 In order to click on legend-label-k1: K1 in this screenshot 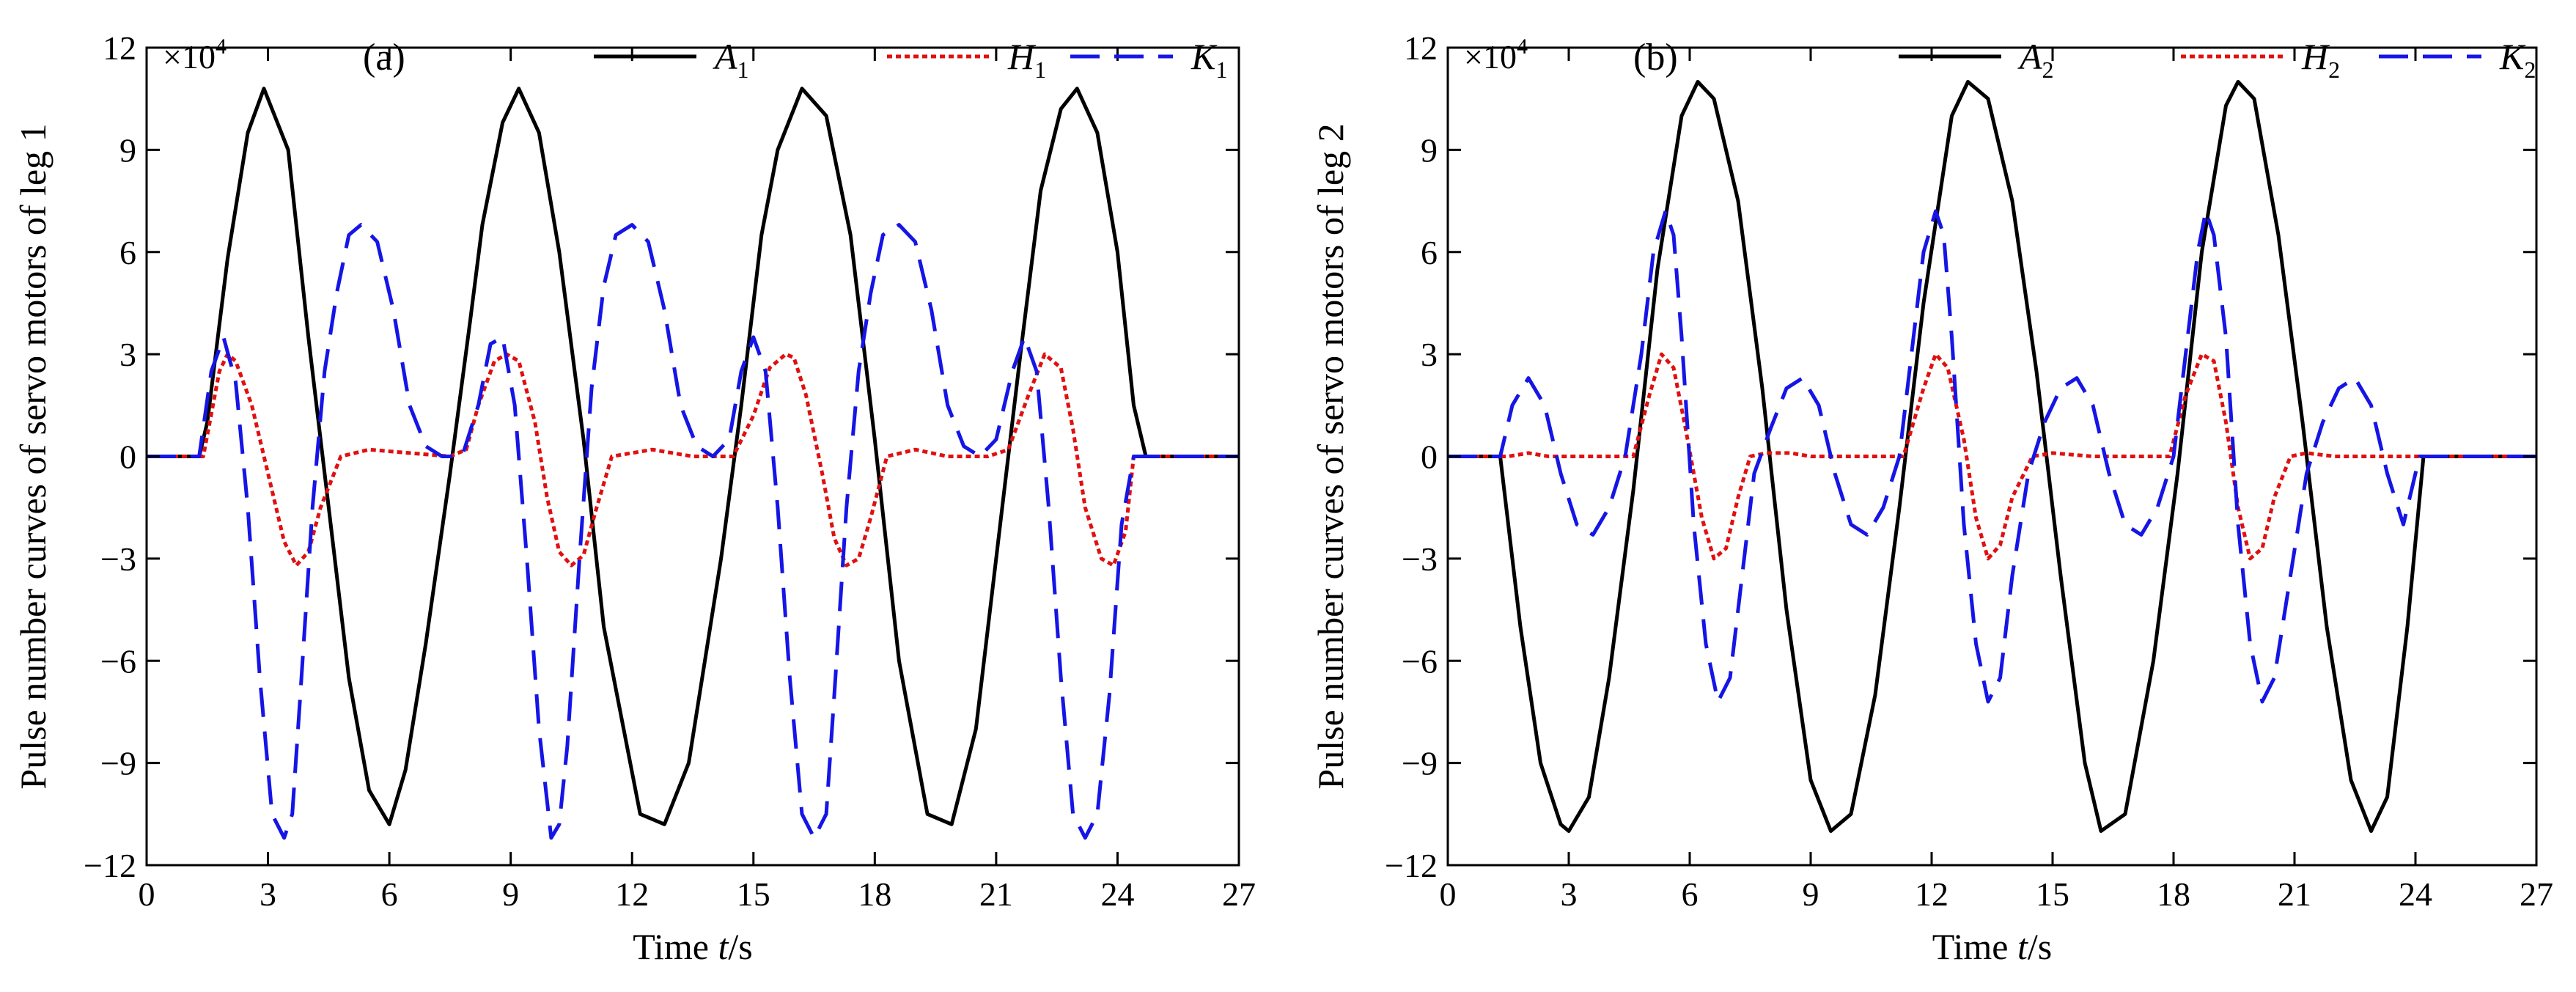, I will do `click(1209, 59)`.